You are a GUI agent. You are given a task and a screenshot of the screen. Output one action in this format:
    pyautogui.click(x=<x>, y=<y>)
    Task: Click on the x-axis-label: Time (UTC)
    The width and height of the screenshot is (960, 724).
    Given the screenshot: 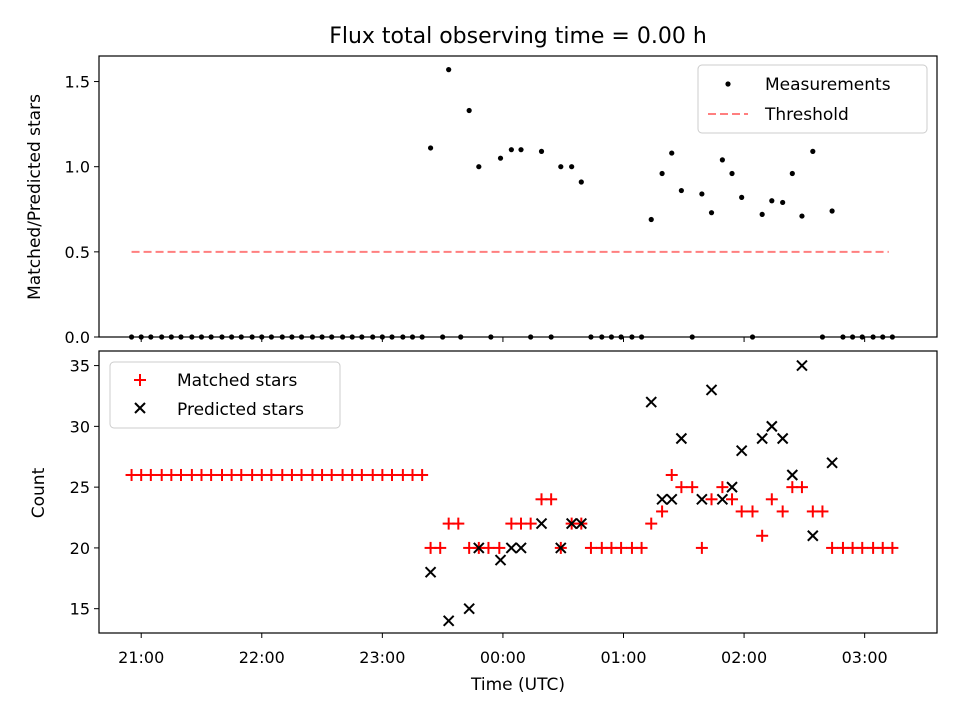 What is the action you would take?
    pyautogui.click(x=517, y=685)
    